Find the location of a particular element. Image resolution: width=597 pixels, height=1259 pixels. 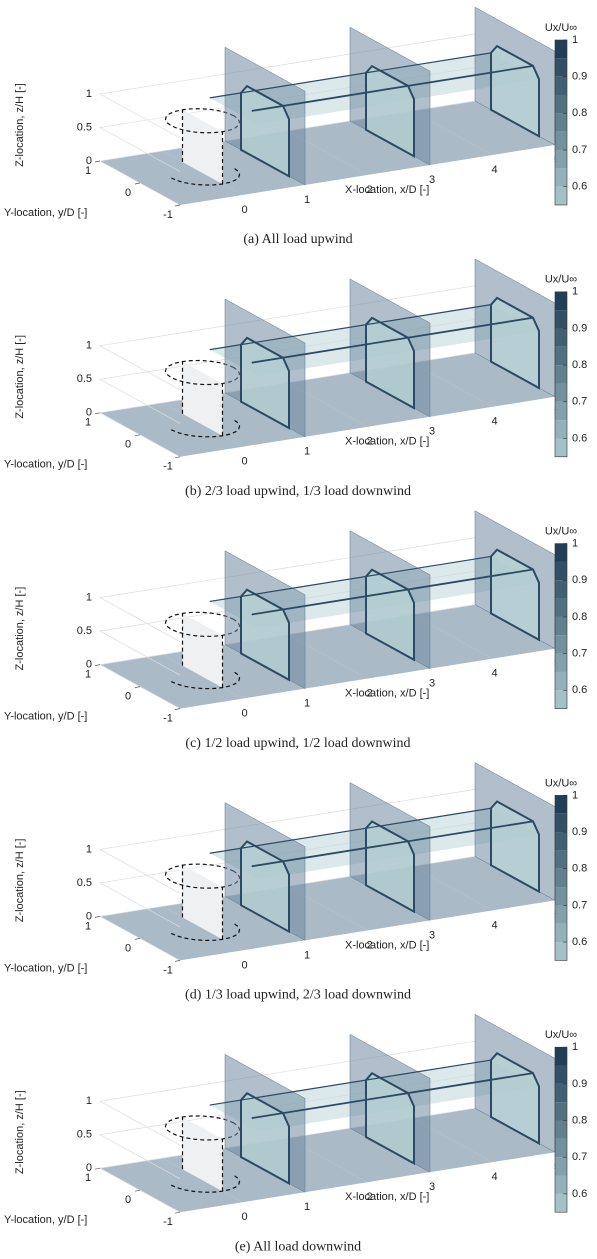

caption: (c) 1/2 load upwind, 1/2 load downwind is located at coordinates (297, 743).